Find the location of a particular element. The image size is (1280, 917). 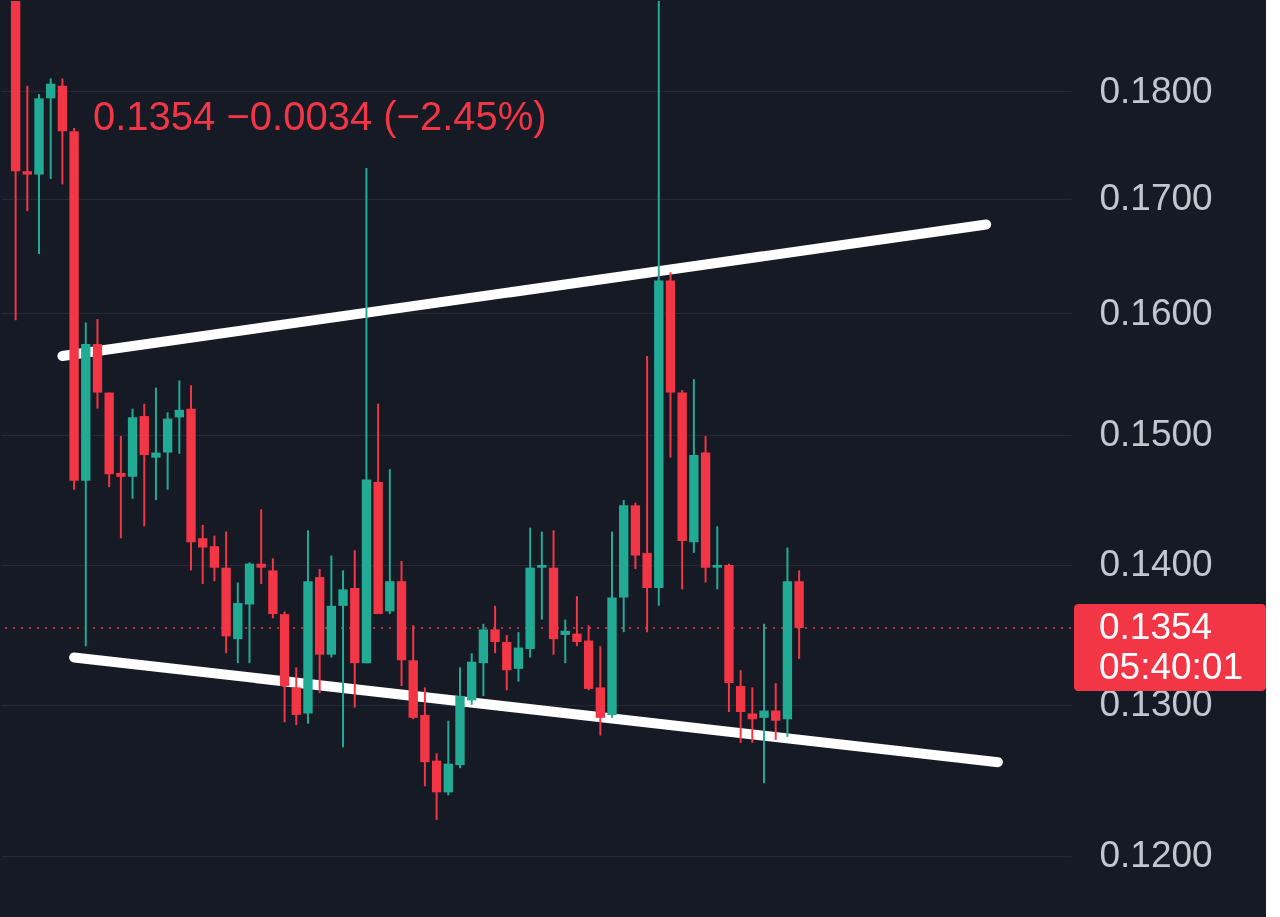

y-tick-label: 0.1500 is located at coordinates (1156, 434).